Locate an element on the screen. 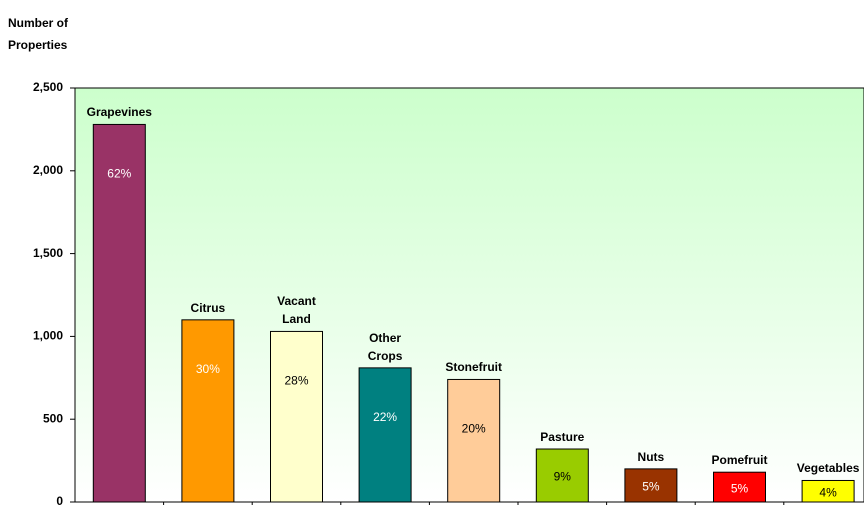  y-tick-label: 2,500 is located at coordinates (48, 87).